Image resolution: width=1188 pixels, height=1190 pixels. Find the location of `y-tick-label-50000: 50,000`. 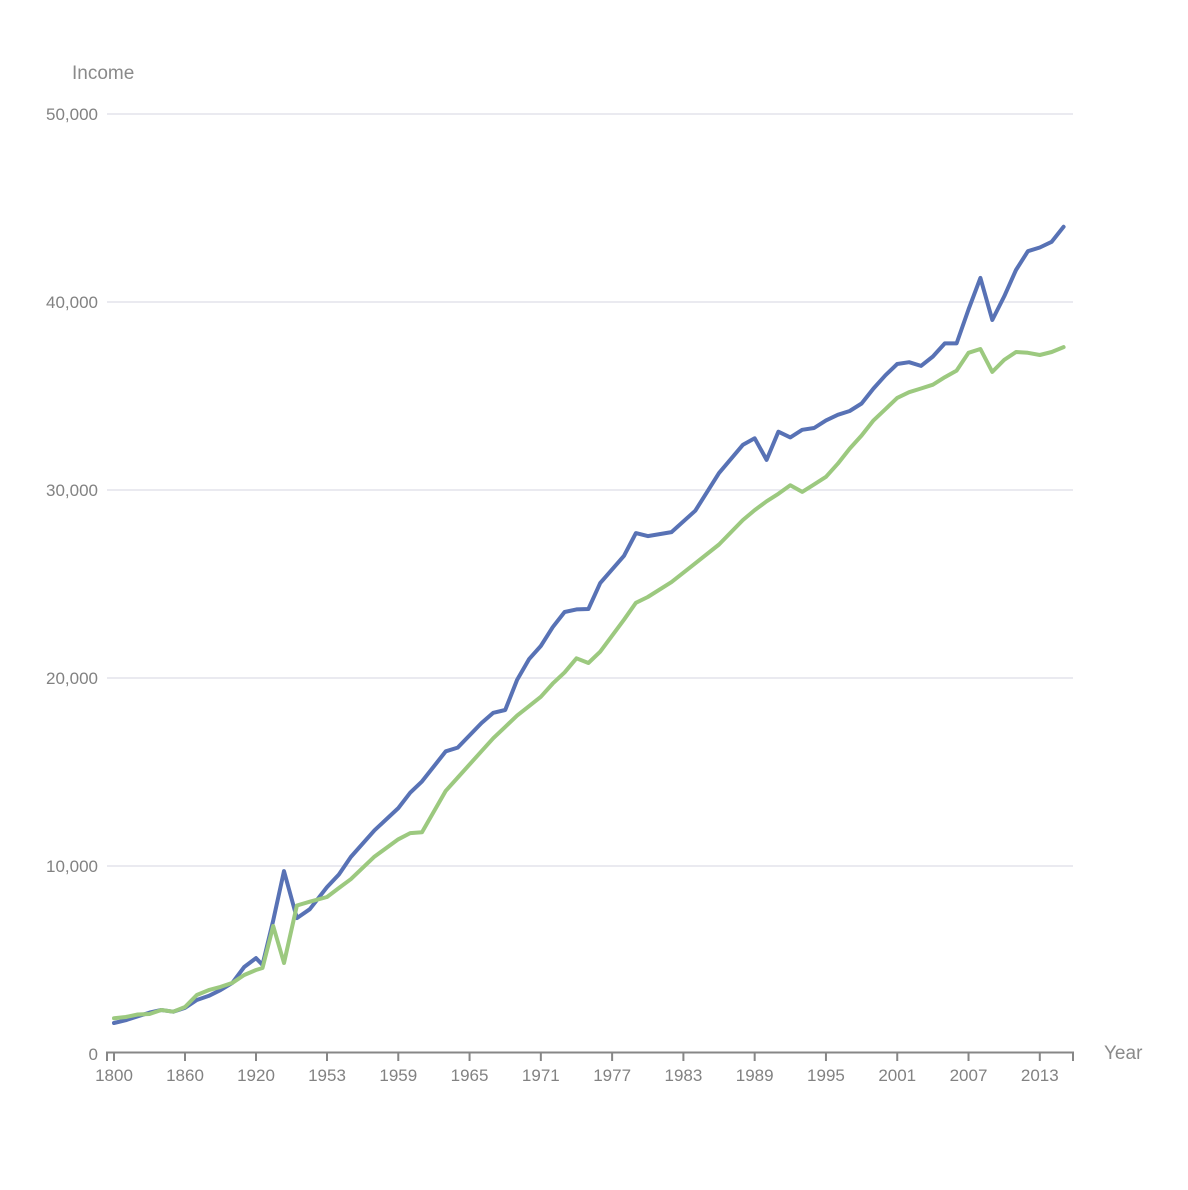

y-tick-label-50000: 50,000 is located at coordinates (72, 114).